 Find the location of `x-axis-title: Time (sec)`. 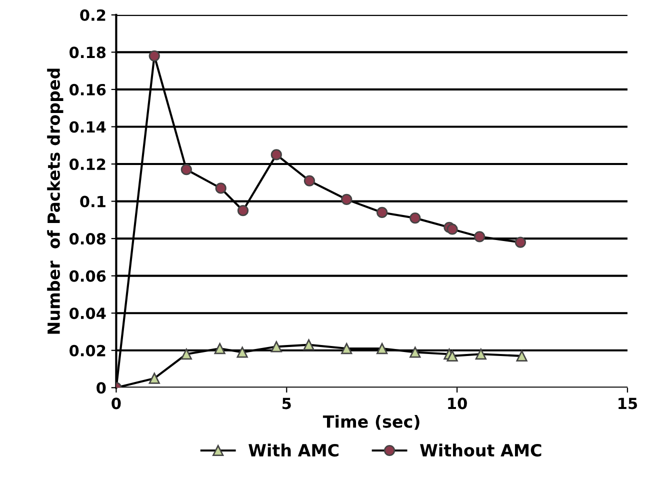

x-axis-title: Time (sec) is located at coordinates (371, 422).